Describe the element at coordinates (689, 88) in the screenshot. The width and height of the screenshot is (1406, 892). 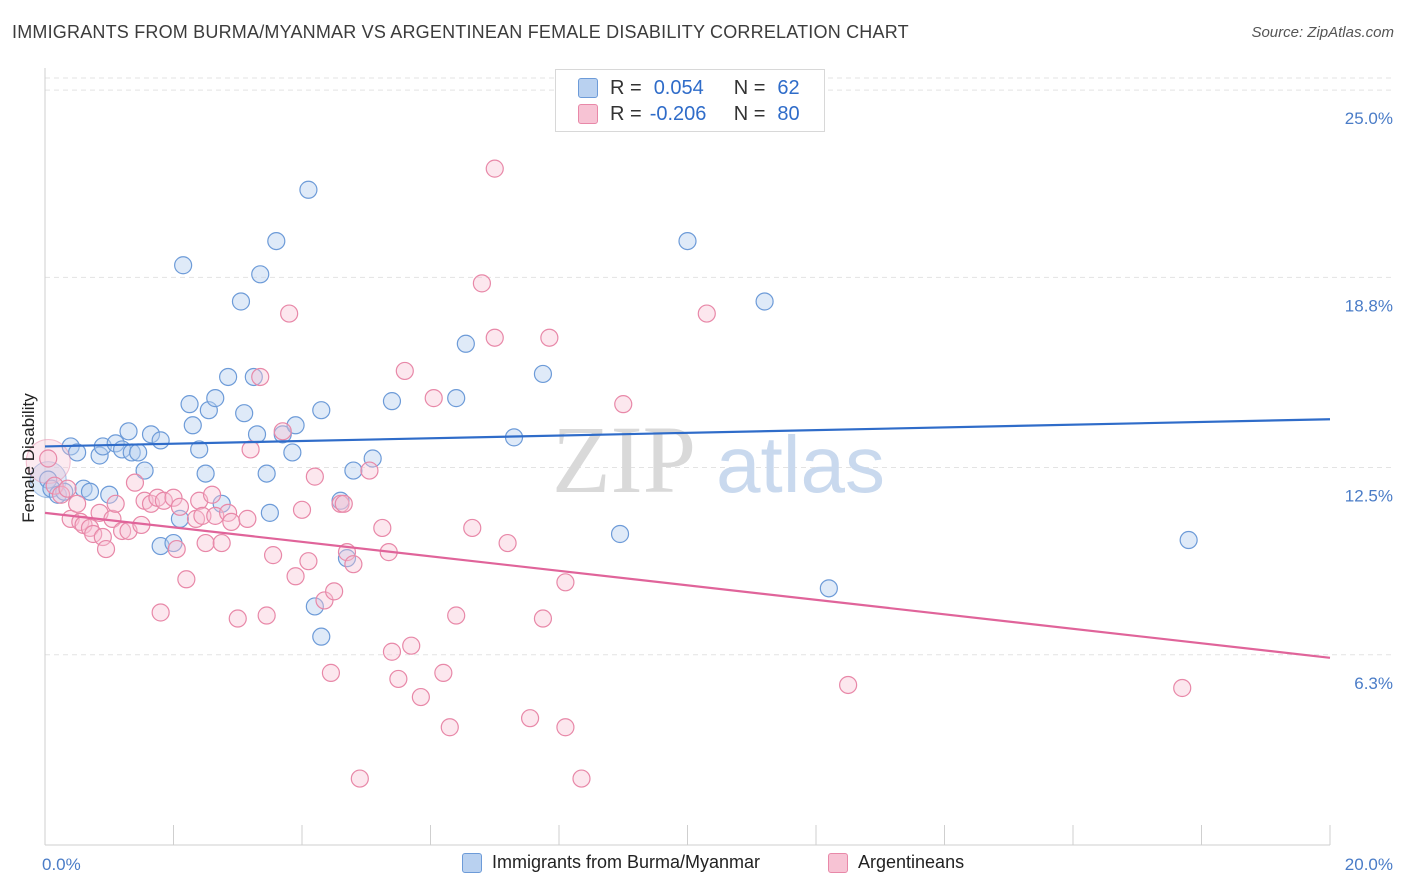
I see `legend-row-burma: R = 0.054 N = 62` at that location.